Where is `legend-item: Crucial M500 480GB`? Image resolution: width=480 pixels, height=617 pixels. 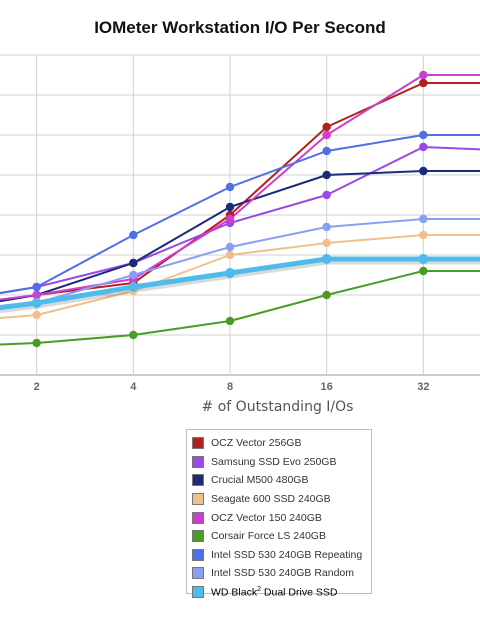
legend-item: Crucial M500 480GB is located at coordinates (281, 480).